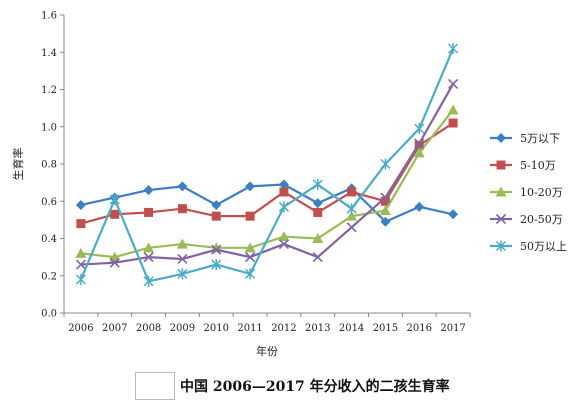 This screenshot has height=402, width=580. I want to click on y-tick-label: 0.8, so click(49, 165).